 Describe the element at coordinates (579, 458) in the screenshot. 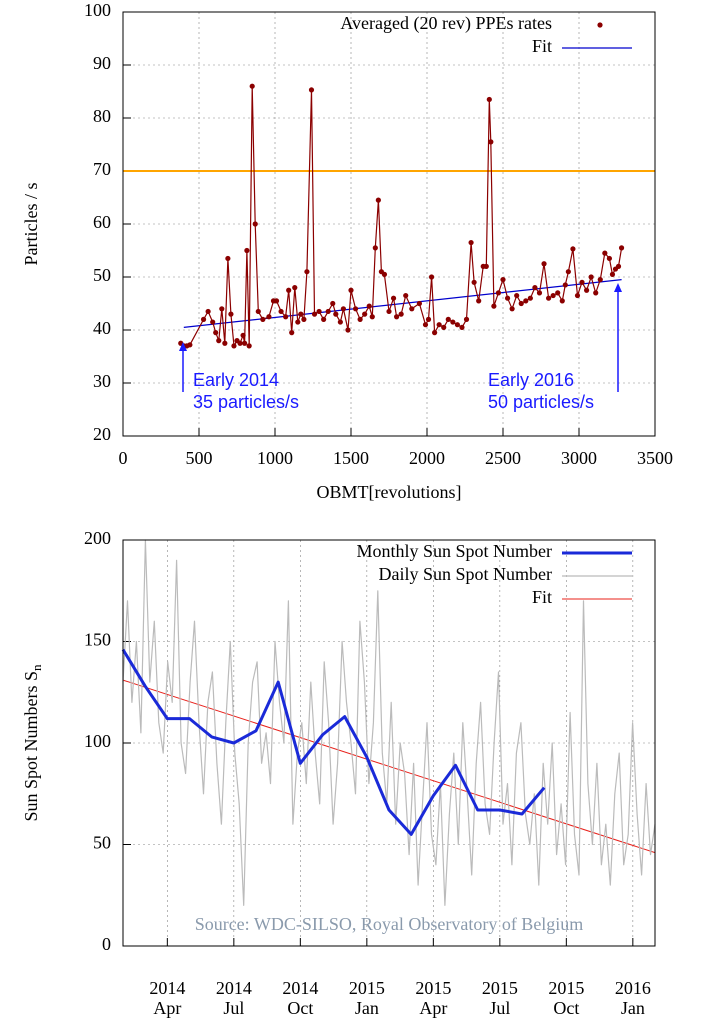

I see `x-tick-label: 3000` at that location.